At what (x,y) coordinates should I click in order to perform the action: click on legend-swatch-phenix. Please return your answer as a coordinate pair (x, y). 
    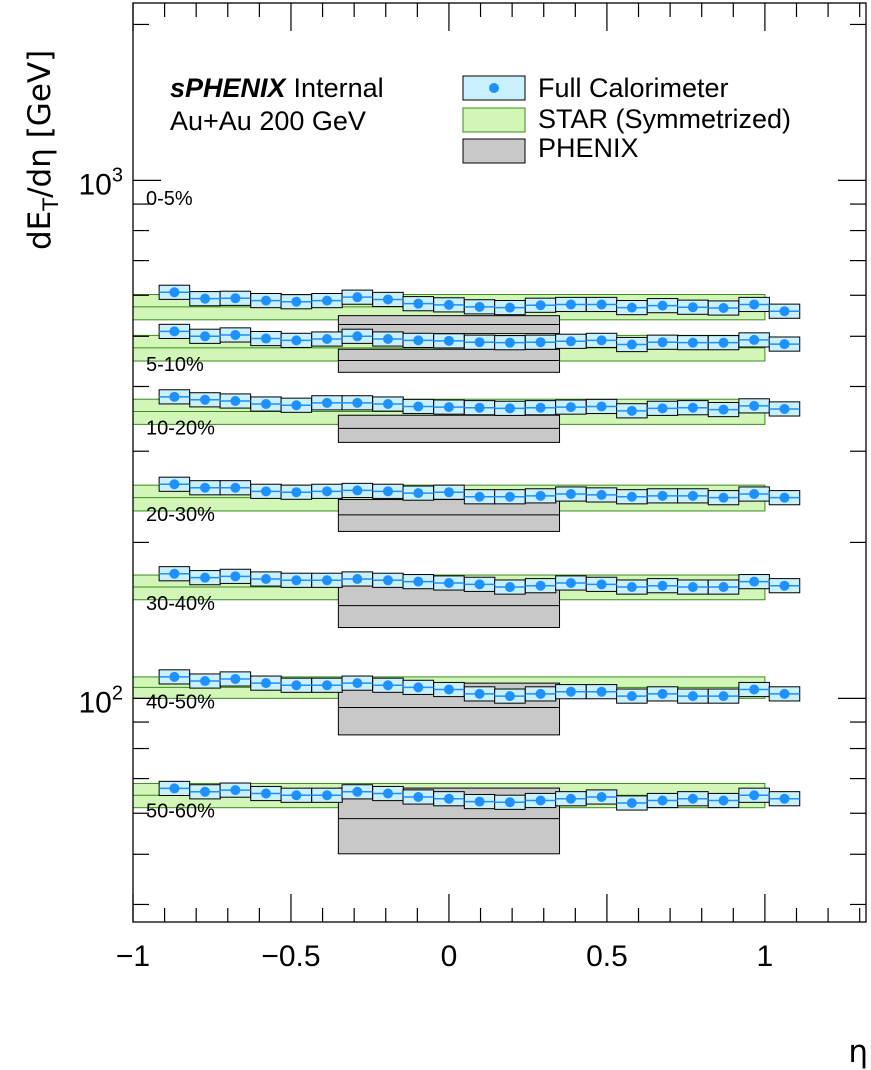
    Looking at the image, I should click on (494, 151).